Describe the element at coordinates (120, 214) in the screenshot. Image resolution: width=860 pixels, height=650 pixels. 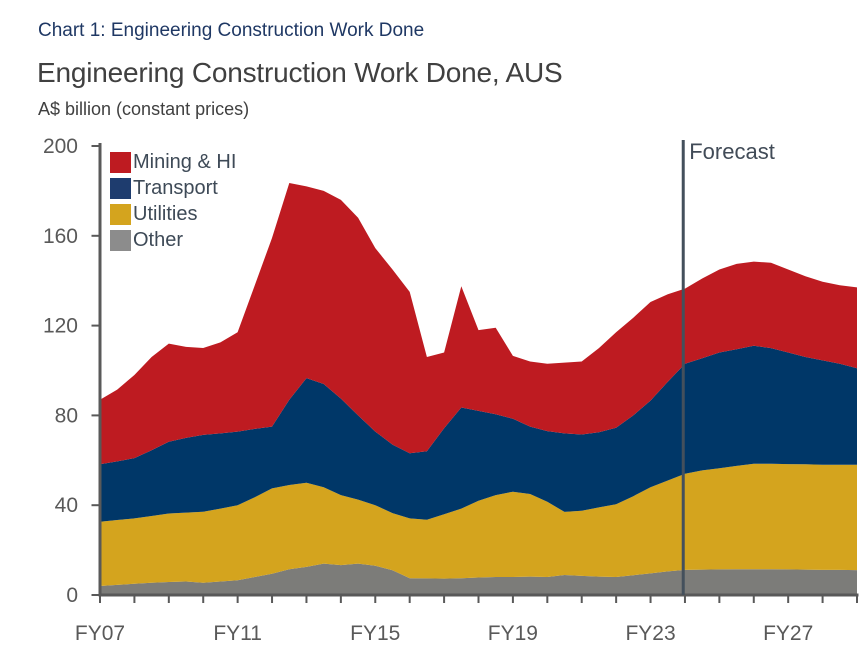
I see `legend-swatch-utilities` at that location.